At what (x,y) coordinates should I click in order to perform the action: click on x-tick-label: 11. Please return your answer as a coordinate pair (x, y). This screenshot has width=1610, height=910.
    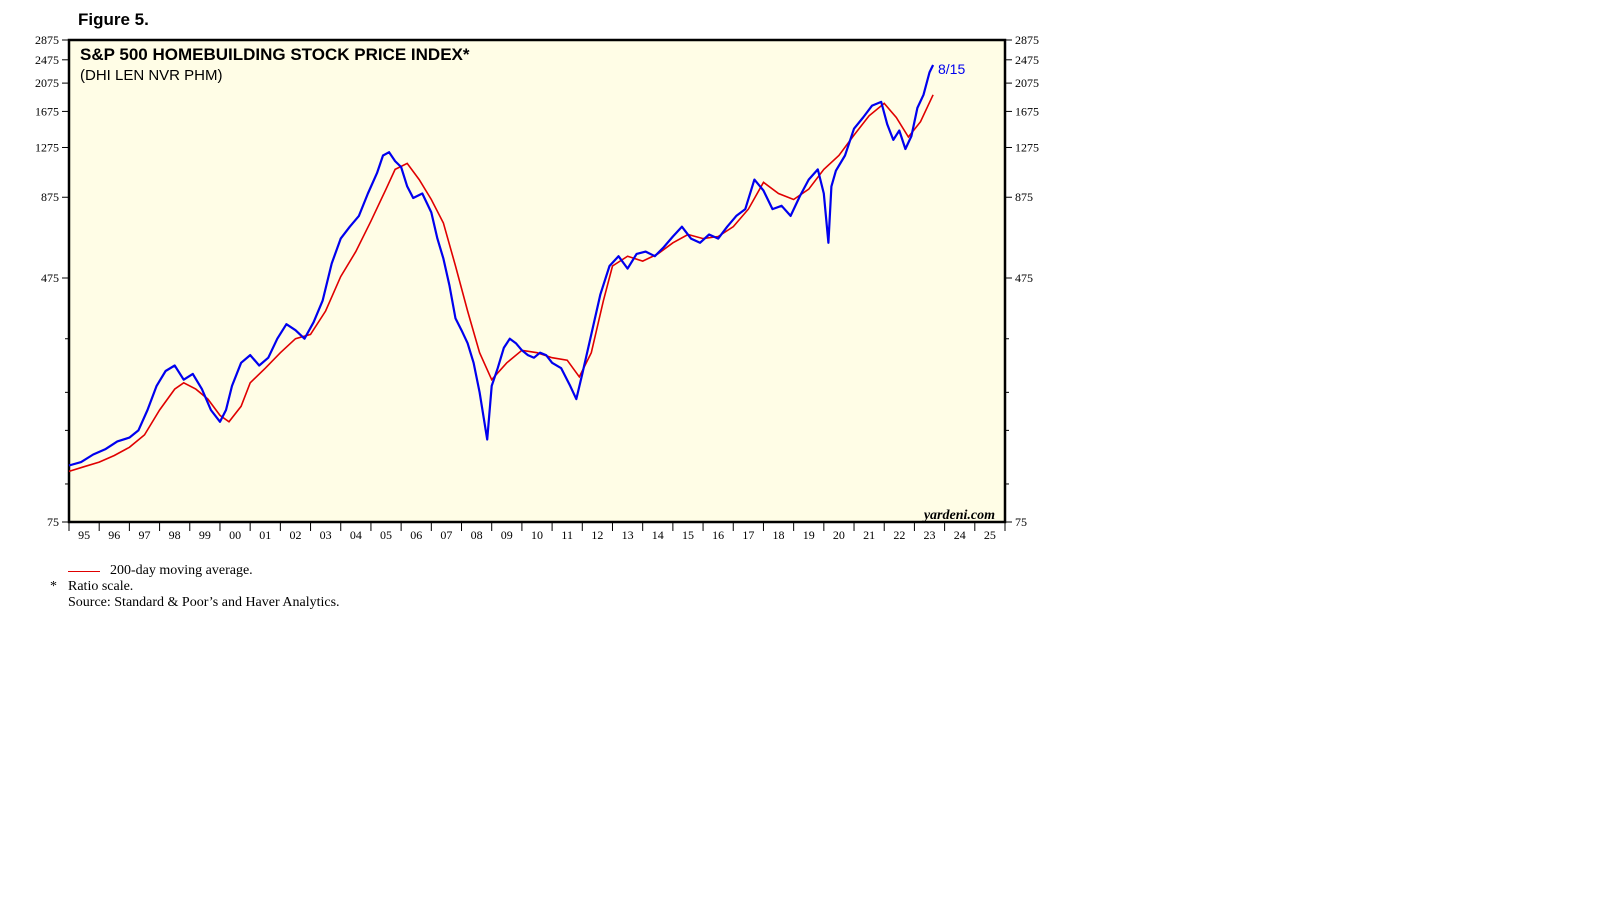
    Looking at the image, I should click on (567, 535).